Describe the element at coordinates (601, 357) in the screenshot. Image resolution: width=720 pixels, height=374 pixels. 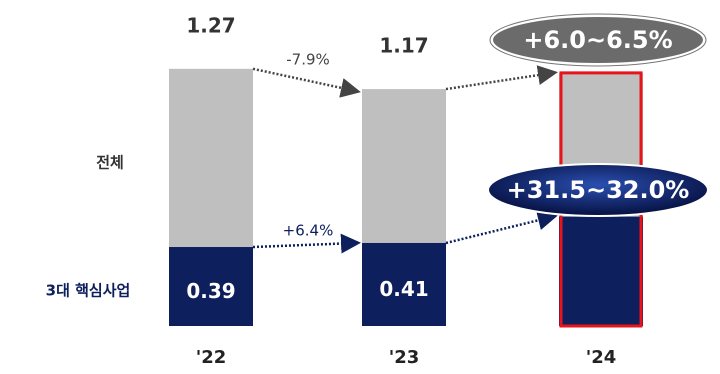
I see `x-tick-label: '24` at that location.